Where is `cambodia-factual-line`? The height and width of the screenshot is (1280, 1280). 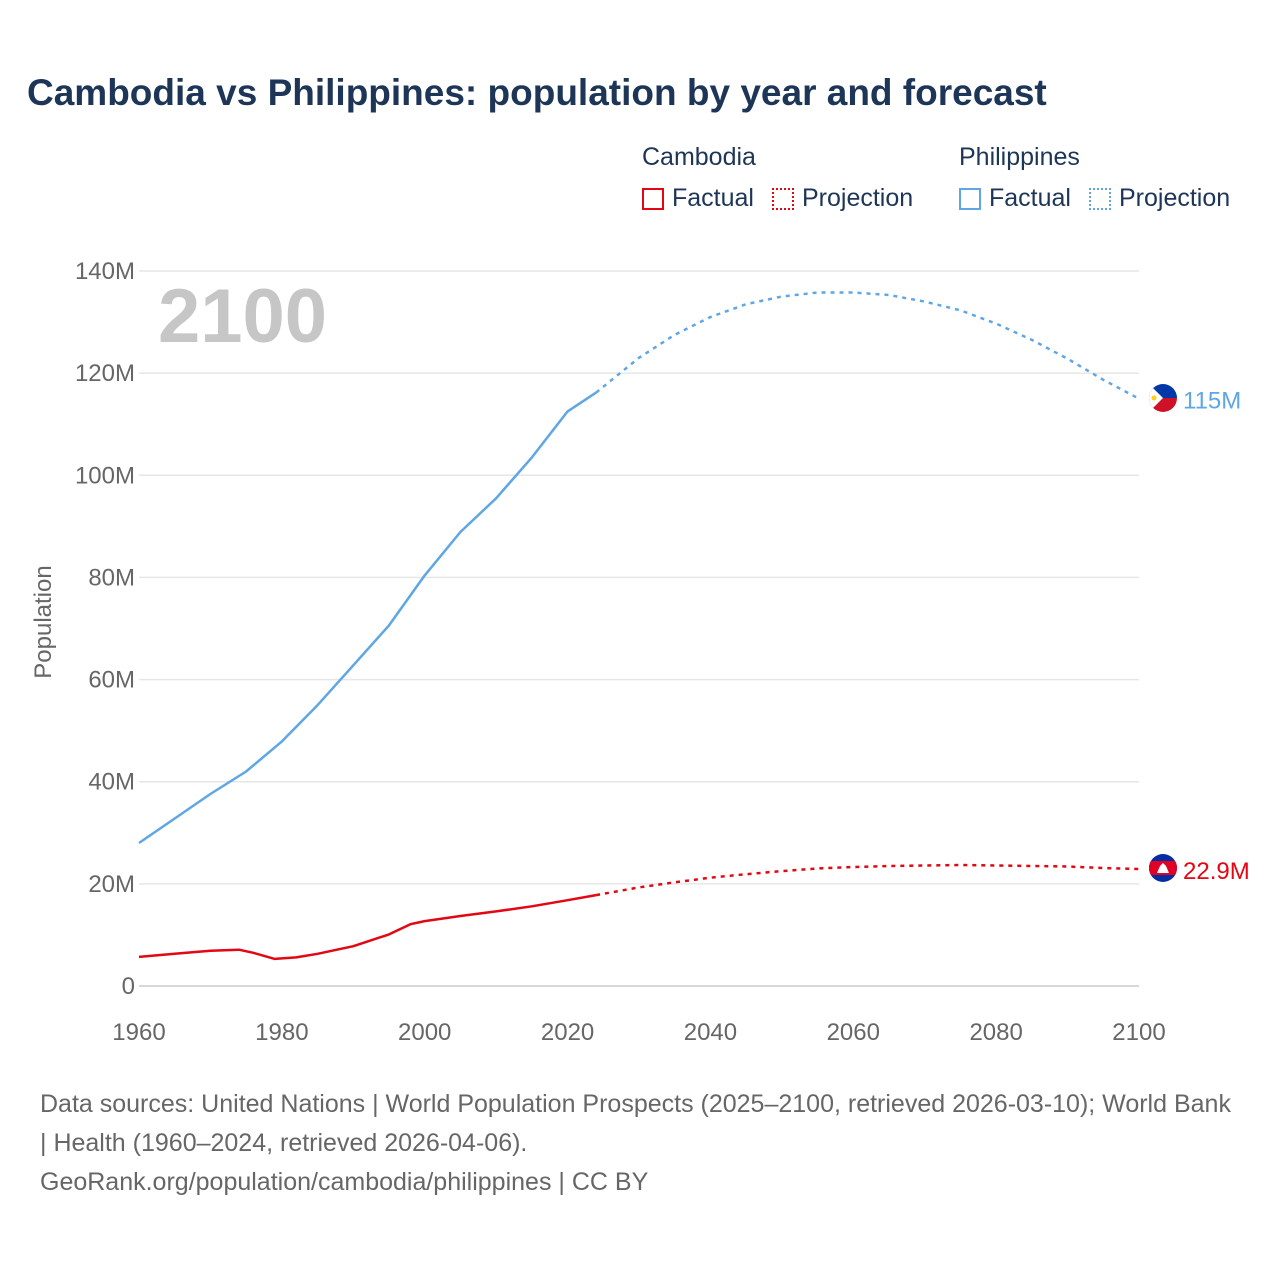 cambodia-factual-line is located at coordinates (367, 927).